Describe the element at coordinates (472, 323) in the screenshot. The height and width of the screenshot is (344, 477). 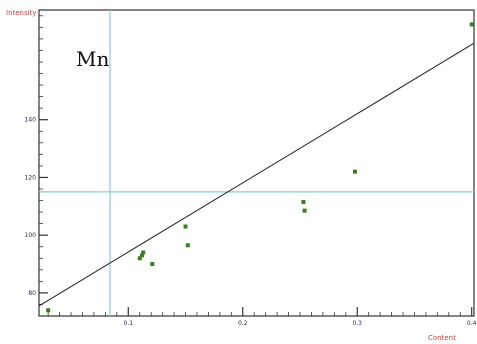
I see `x-tick-label: 0.4` at that location.